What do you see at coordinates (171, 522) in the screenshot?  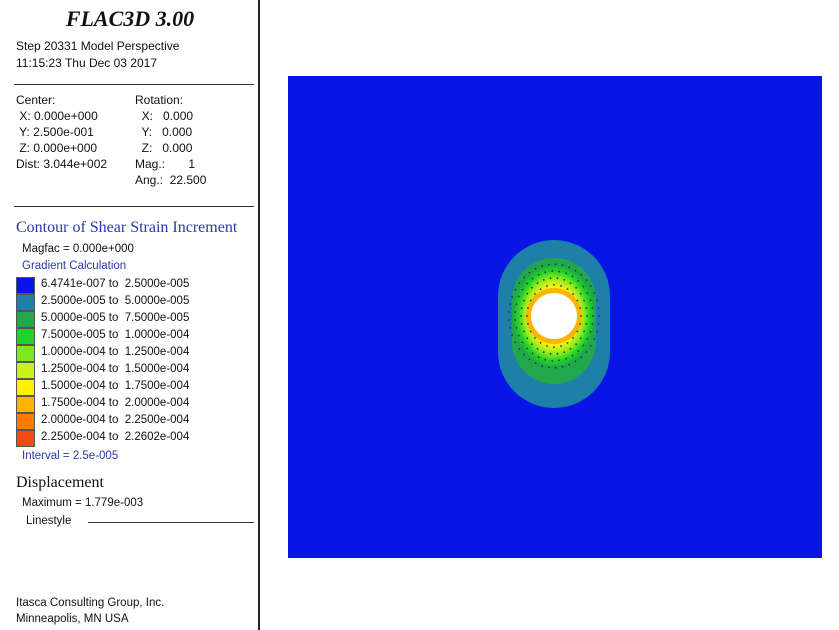 I see `linestyle-sample-line` at bounding box center [171, 522].